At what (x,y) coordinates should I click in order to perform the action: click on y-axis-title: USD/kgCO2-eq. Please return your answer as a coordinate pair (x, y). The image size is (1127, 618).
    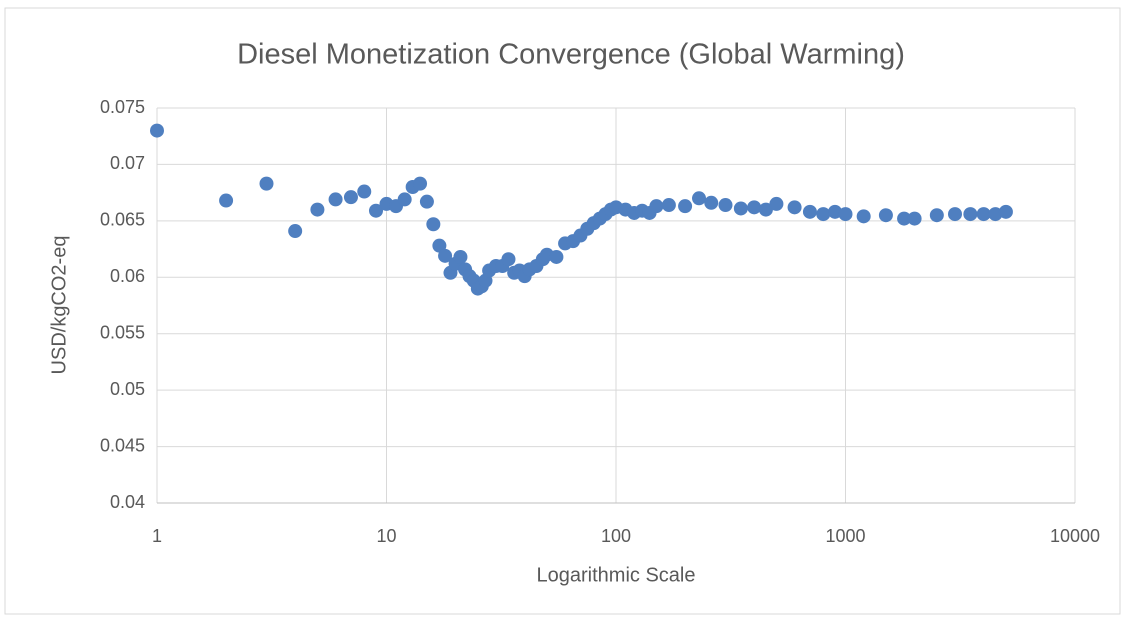
    Looking at the image, I should click on (59, 305).